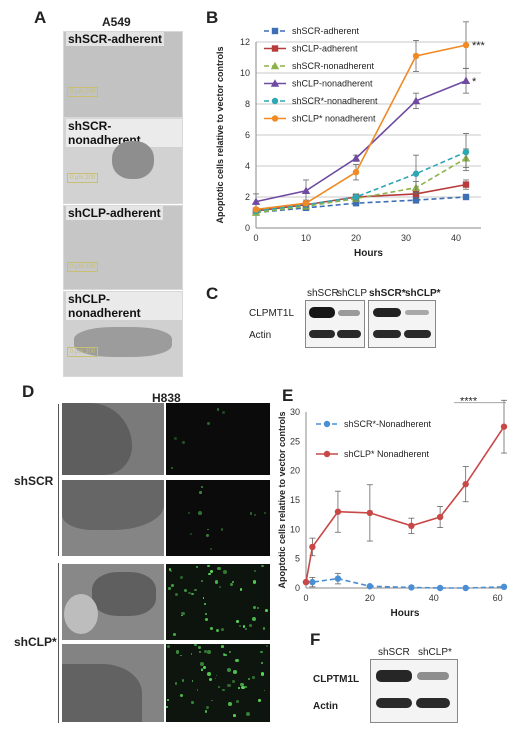  Describe the element at coordinates (166, 398) in the screenshot. I see `panel-d-title: H838` at that location.